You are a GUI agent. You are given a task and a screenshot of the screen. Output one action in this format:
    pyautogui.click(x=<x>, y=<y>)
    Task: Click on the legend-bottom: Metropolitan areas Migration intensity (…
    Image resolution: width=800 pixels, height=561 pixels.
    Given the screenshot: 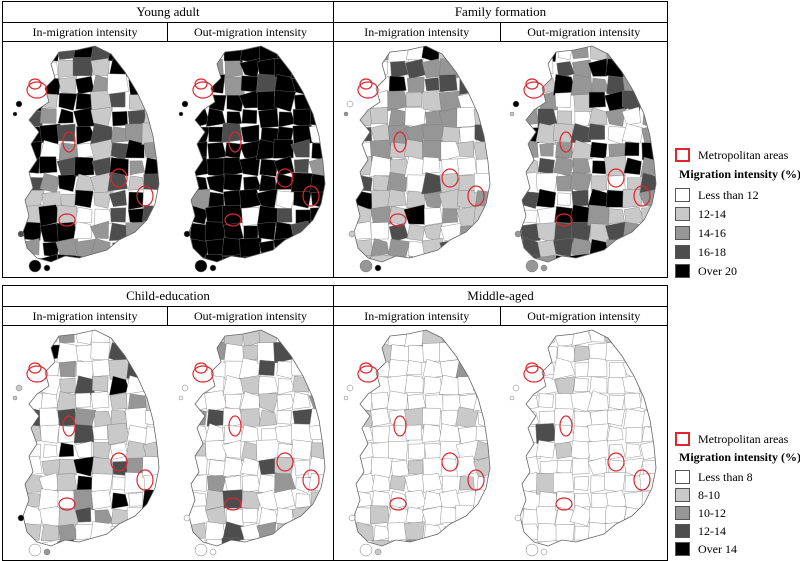 What is the action you would take?
    pyautogui.click(x=737, y=495)
    